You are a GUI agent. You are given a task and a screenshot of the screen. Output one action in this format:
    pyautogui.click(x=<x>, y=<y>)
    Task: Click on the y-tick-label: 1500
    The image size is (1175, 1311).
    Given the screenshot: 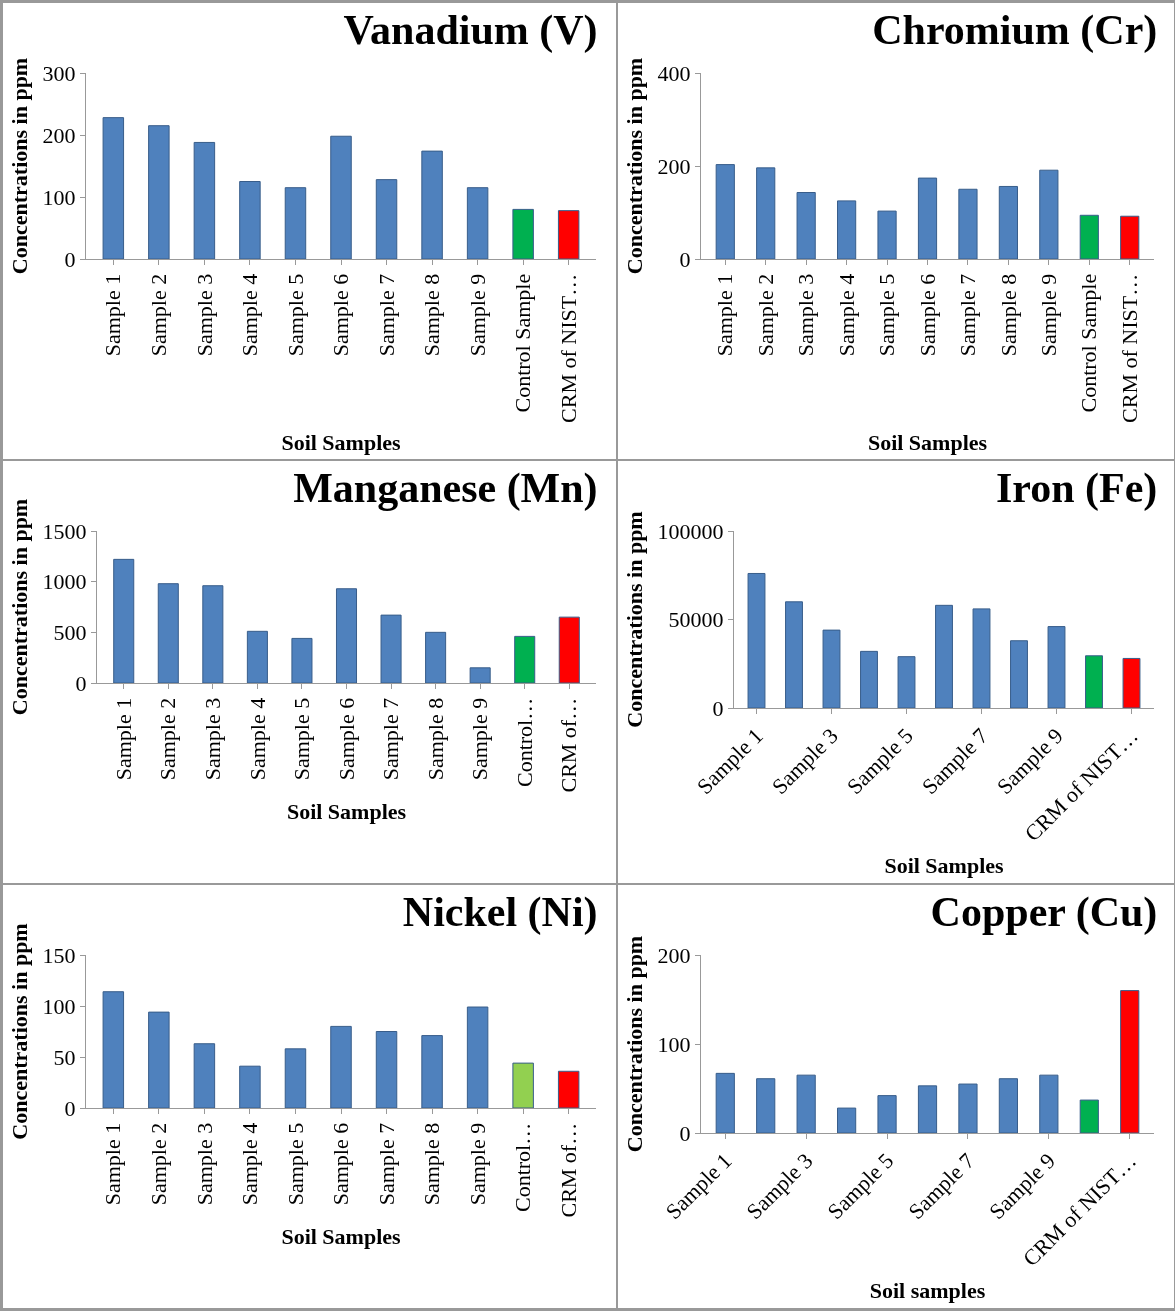 What is the action you would take?
    pyautogui.click(x=64, y=531)
    